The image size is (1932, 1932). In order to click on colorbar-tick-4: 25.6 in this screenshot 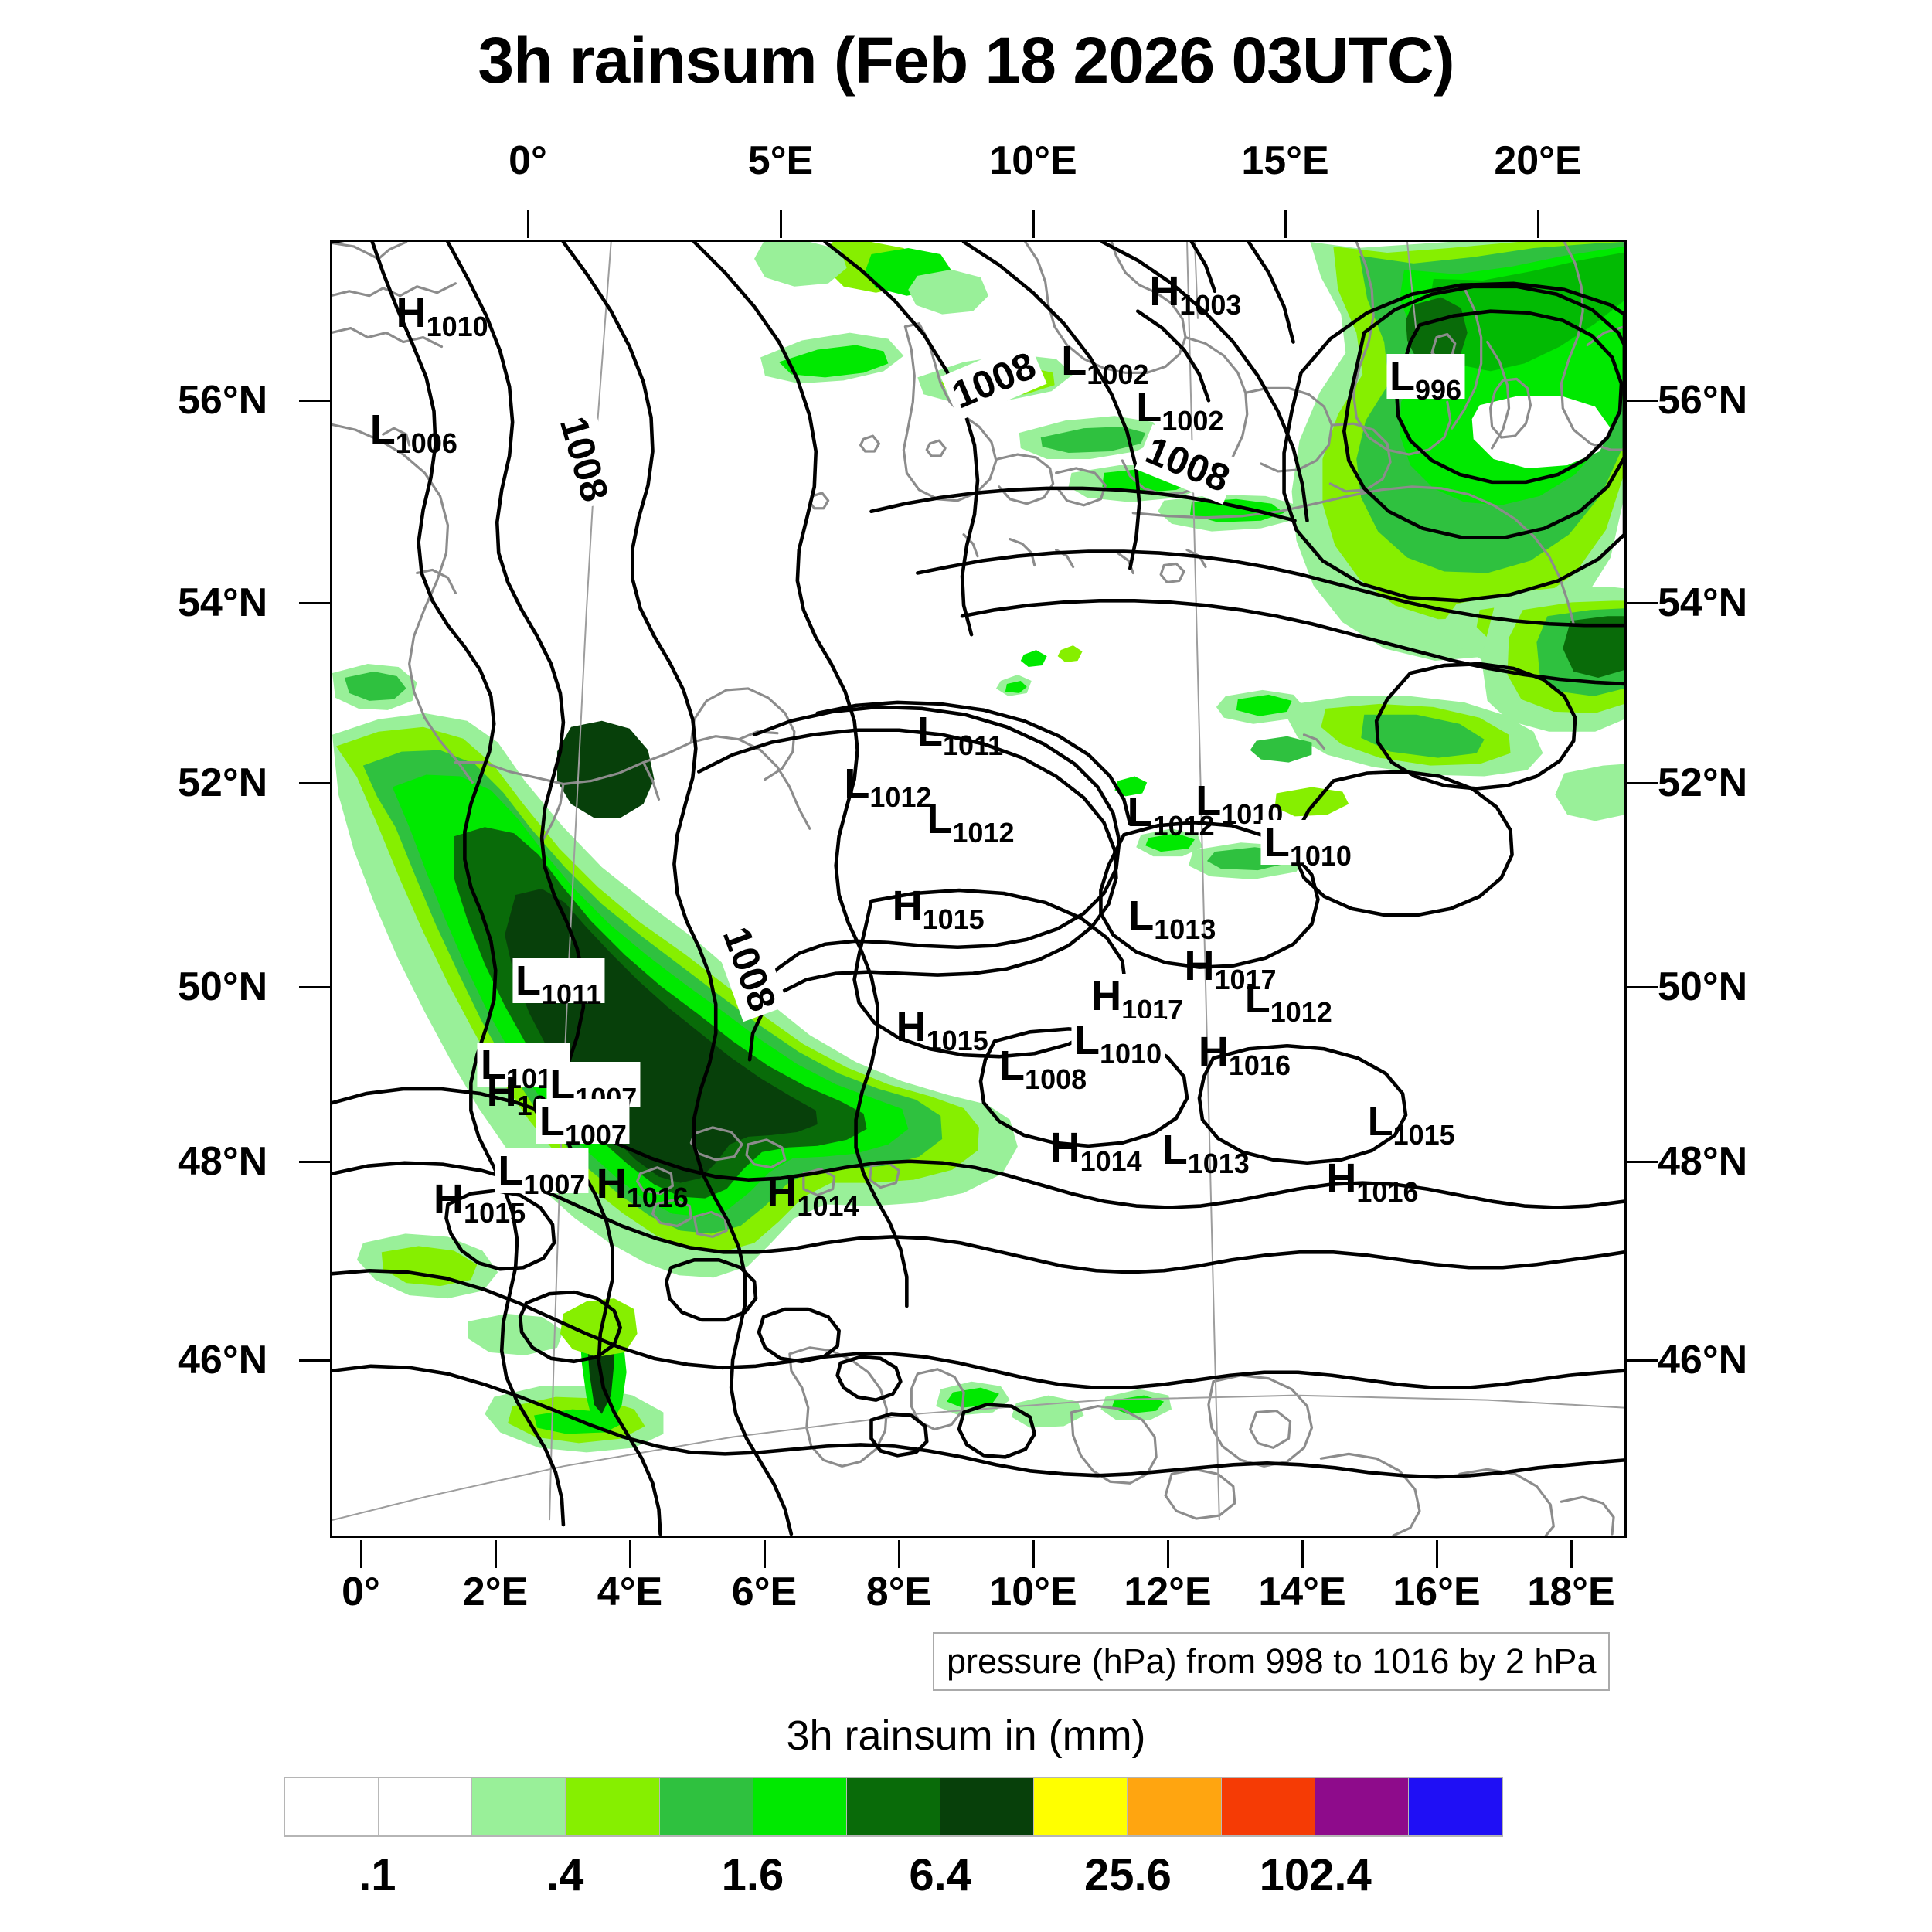, I will do `click(1128, 1875)`.